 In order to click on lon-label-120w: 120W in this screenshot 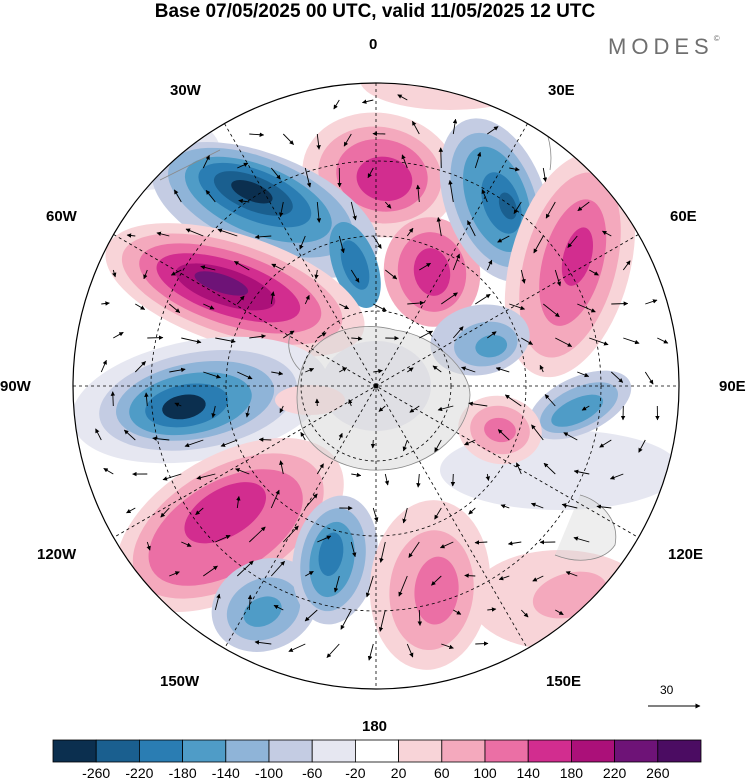, I will do `click(57, 554)`.